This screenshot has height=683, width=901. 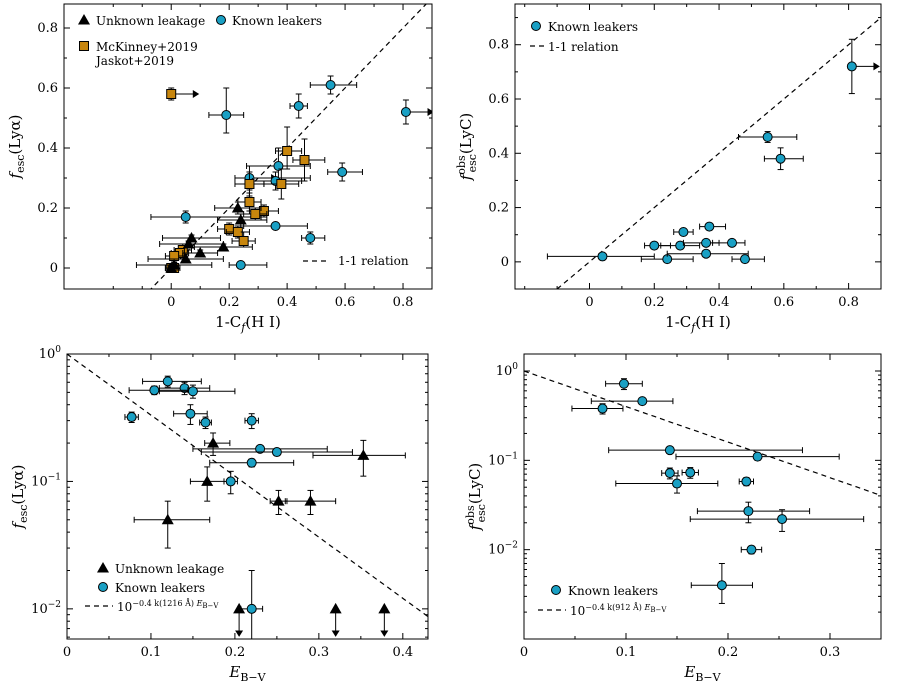 What do you see at coordinates (54, 268) in the screenshot?
I see `y-tick-label: 0` at bounding box center [54, 268].